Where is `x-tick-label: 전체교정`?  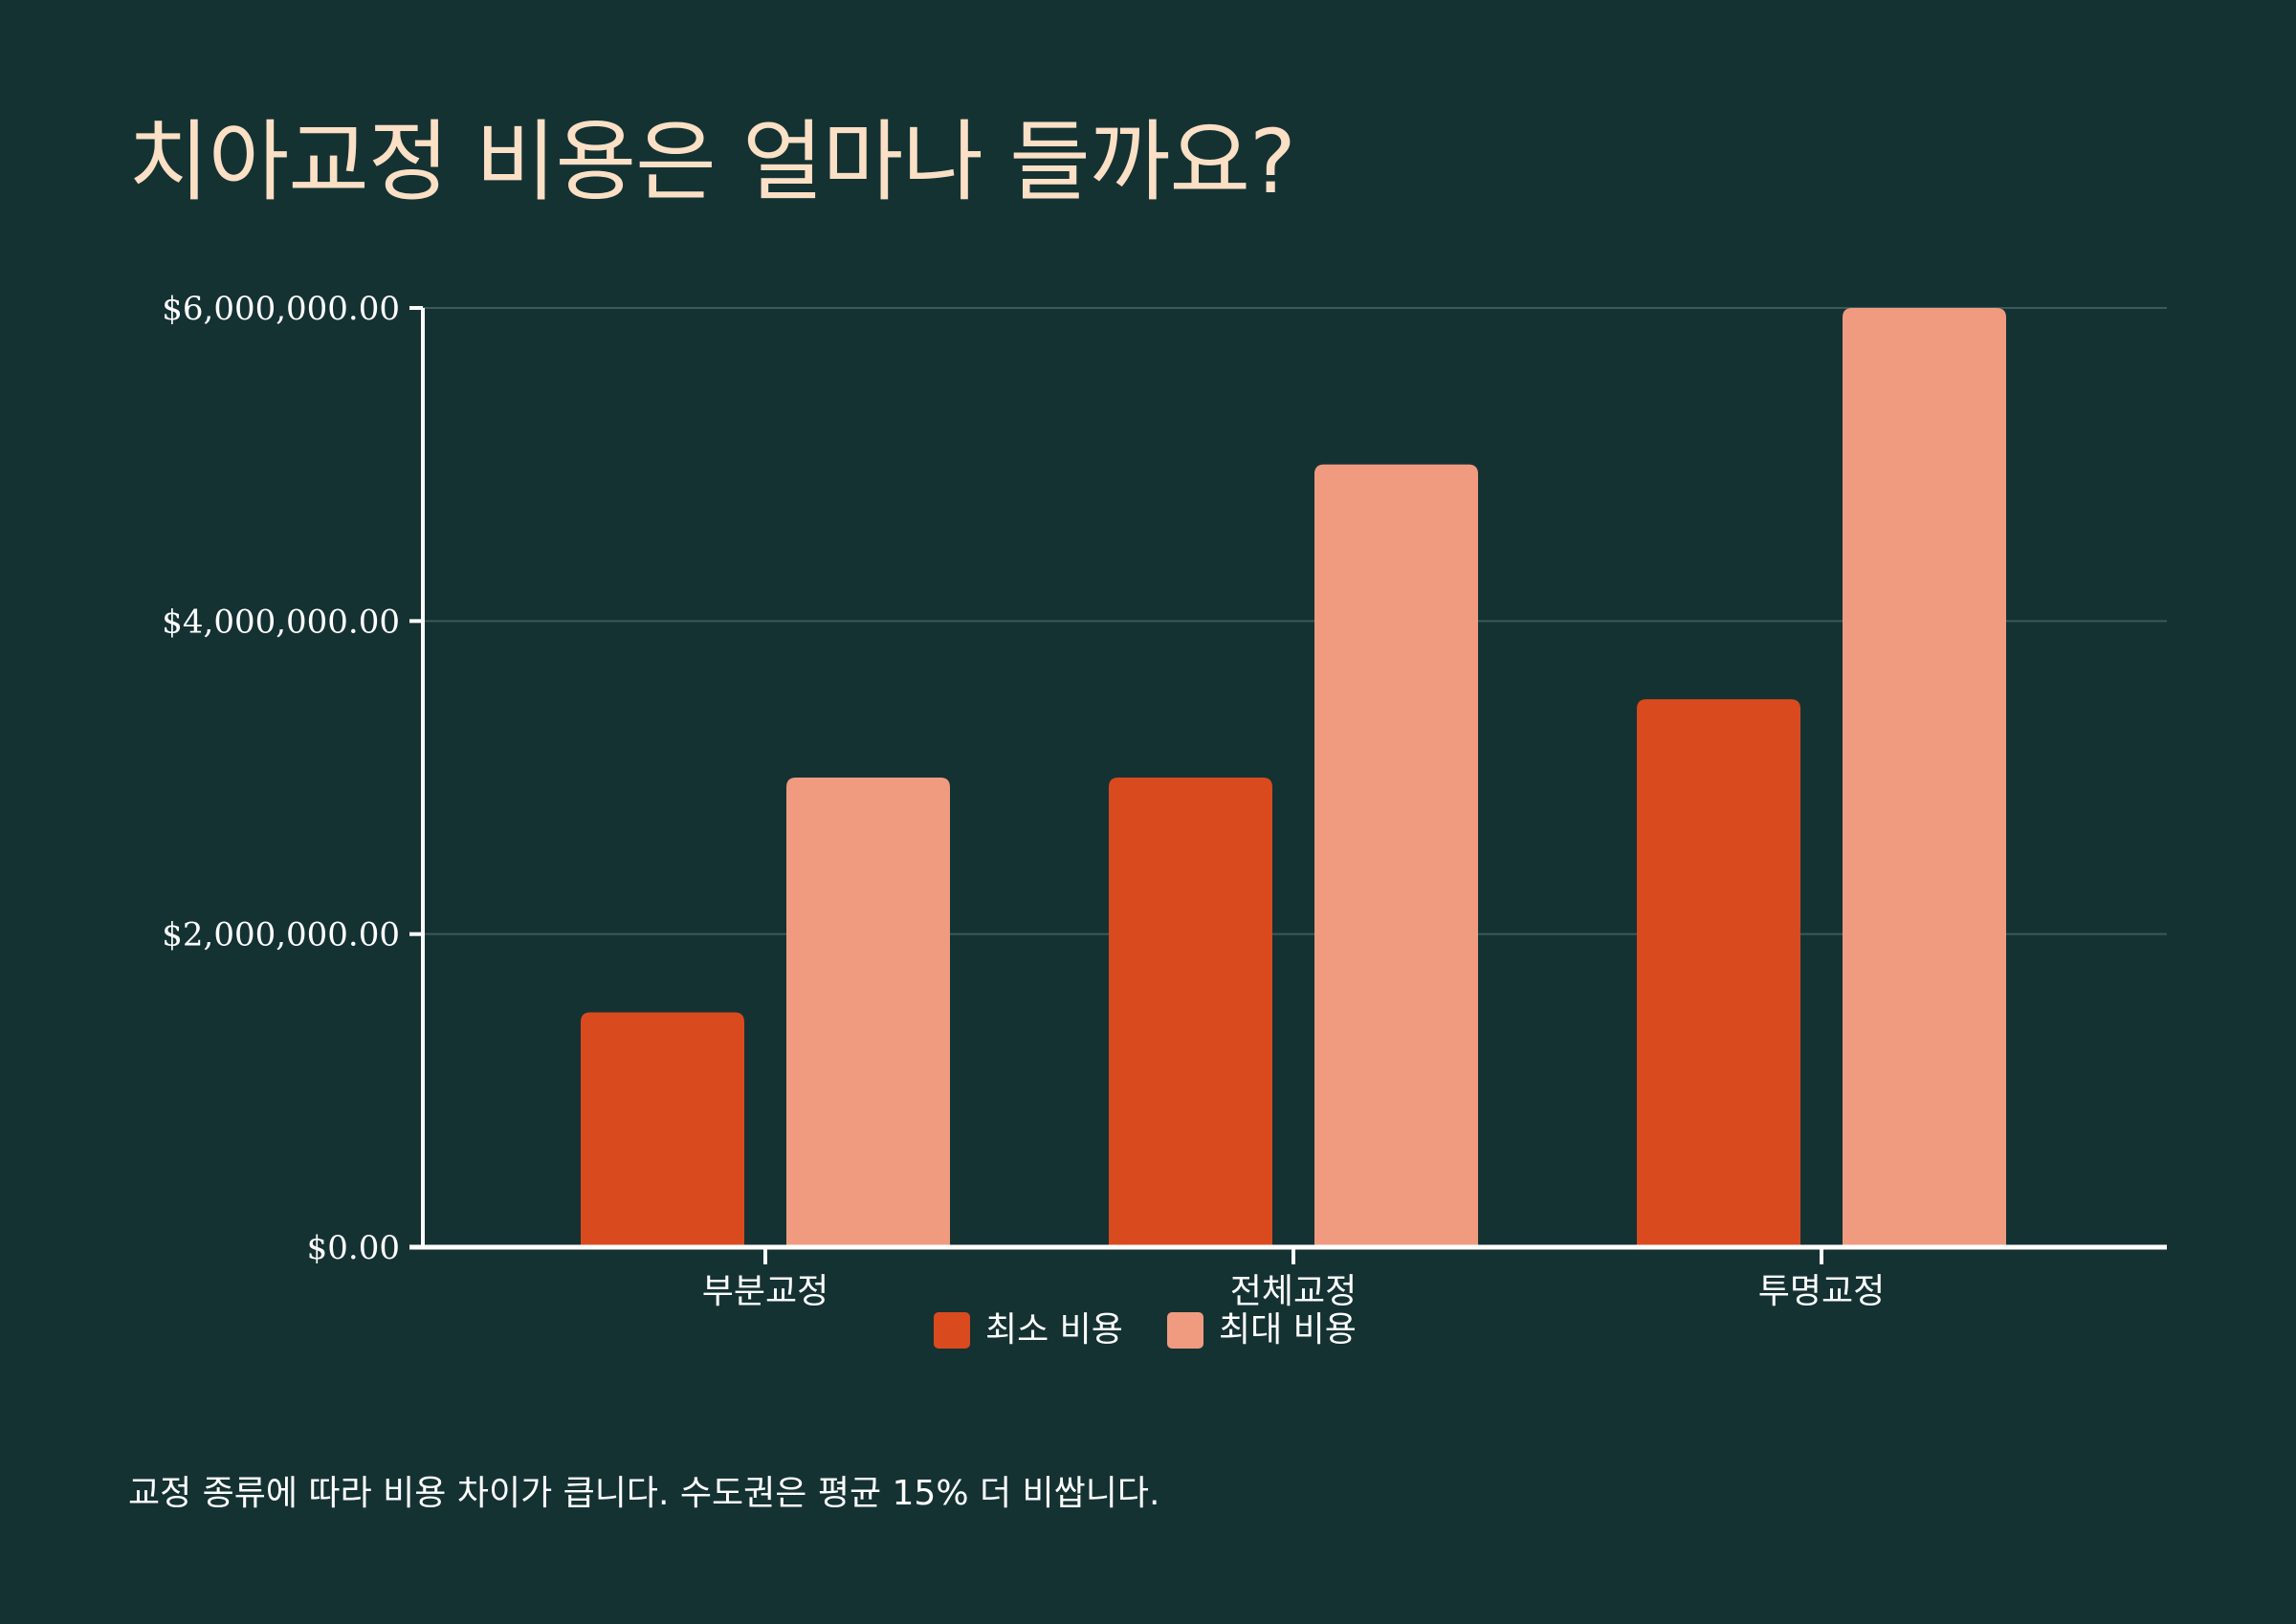
x-tick-label: 전체교정 is located at coordinates (1293, 1292).